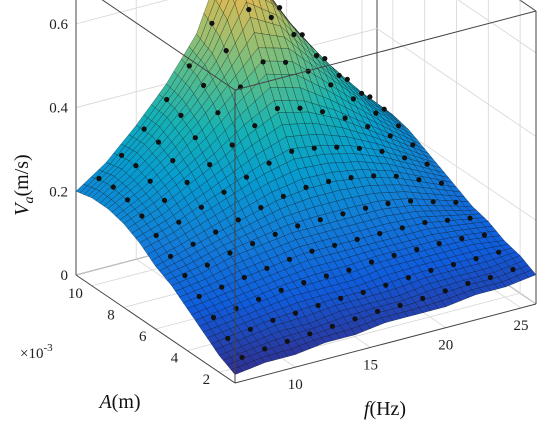 The height and width of the screenshot is (430, 550). I want to click on x-axis-label: f(Hz), so click(385, 409).